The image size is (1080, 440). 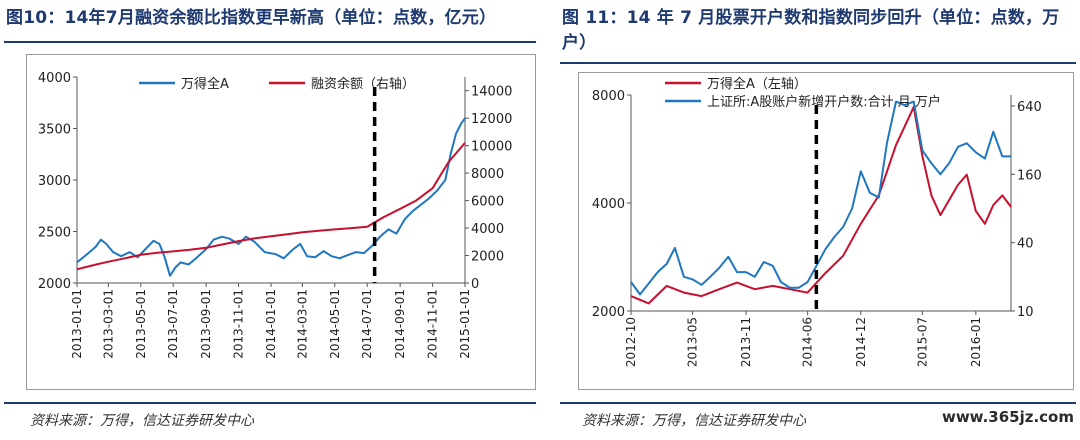 What do you see at coordinates (141, 324) in the screenshot?
I see `x-tick-label: 2013-05-01` at bounding box center [141, 324].